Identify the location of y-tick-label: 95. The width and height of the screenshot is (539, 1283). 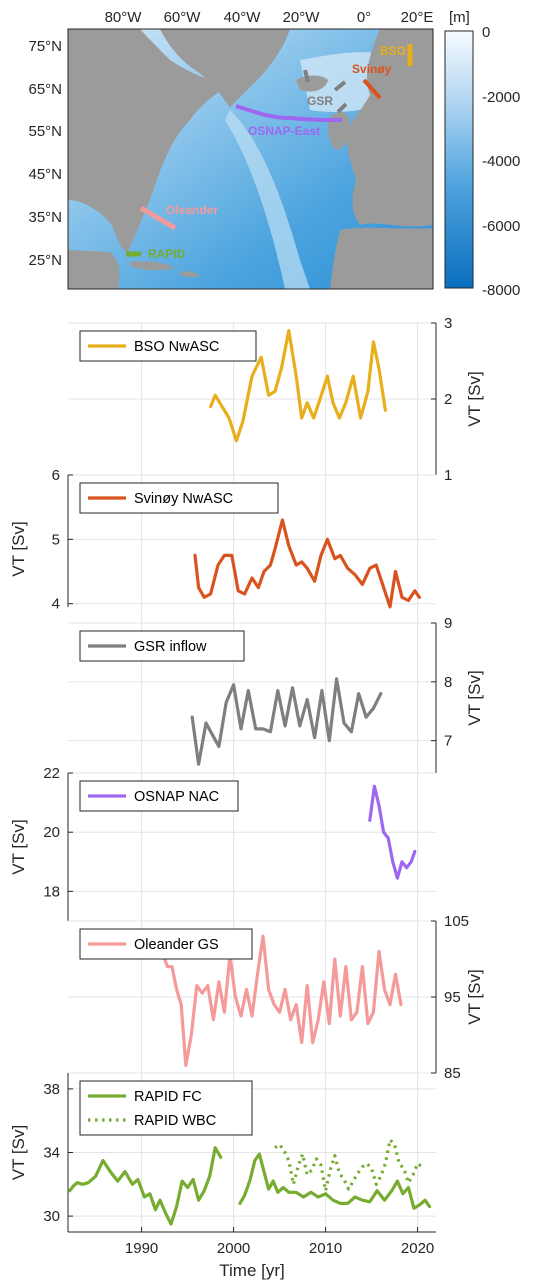
(452, 997).